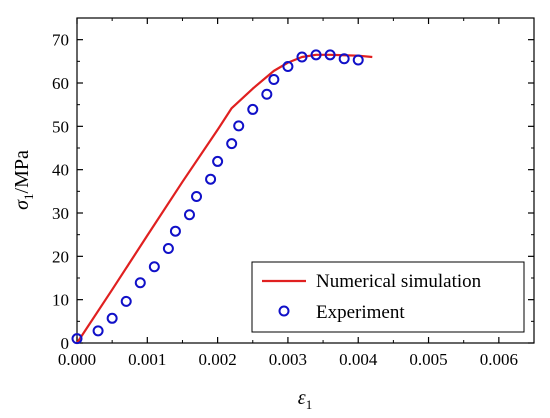 This screenshot has width=550, height=418. What do you see at coordinates (60, 300) in the screenshot?
I see `y-tick-label: 10` at bounding box center [60, 300].